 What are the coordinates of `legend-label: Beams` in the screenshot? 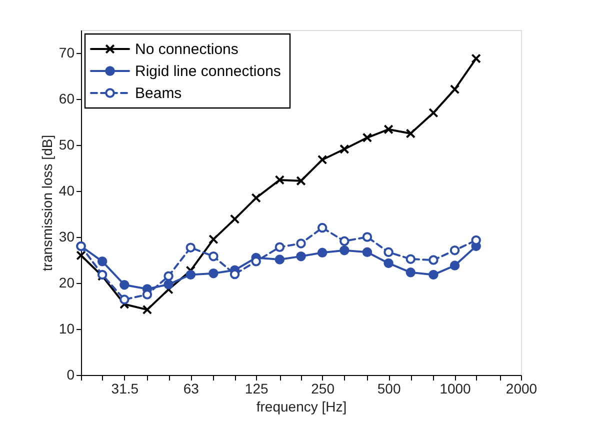 It's located at (158, 93).